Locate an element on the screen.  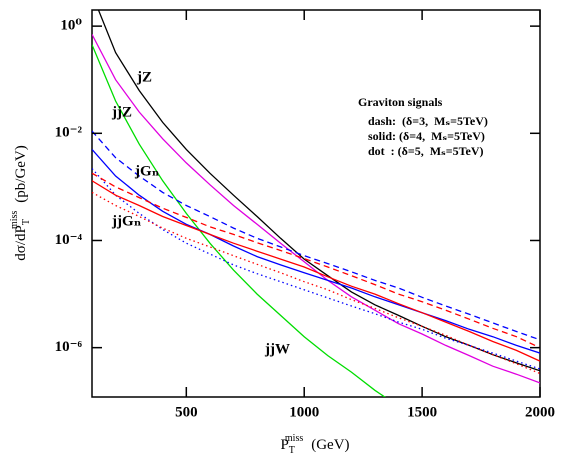
x-axis-label: PTmiss (GeV) is located at coordinates (314, 444).